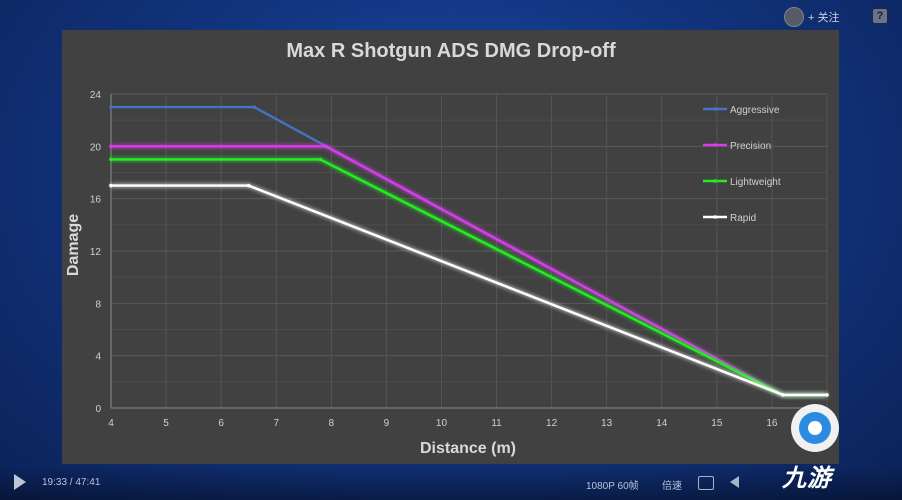 Image resolution: width=902 pixels, height=500 pixels. Describe the element at coordinates (672, 486) in the screenshot. I see `speed-selector: 倍速` at that location.